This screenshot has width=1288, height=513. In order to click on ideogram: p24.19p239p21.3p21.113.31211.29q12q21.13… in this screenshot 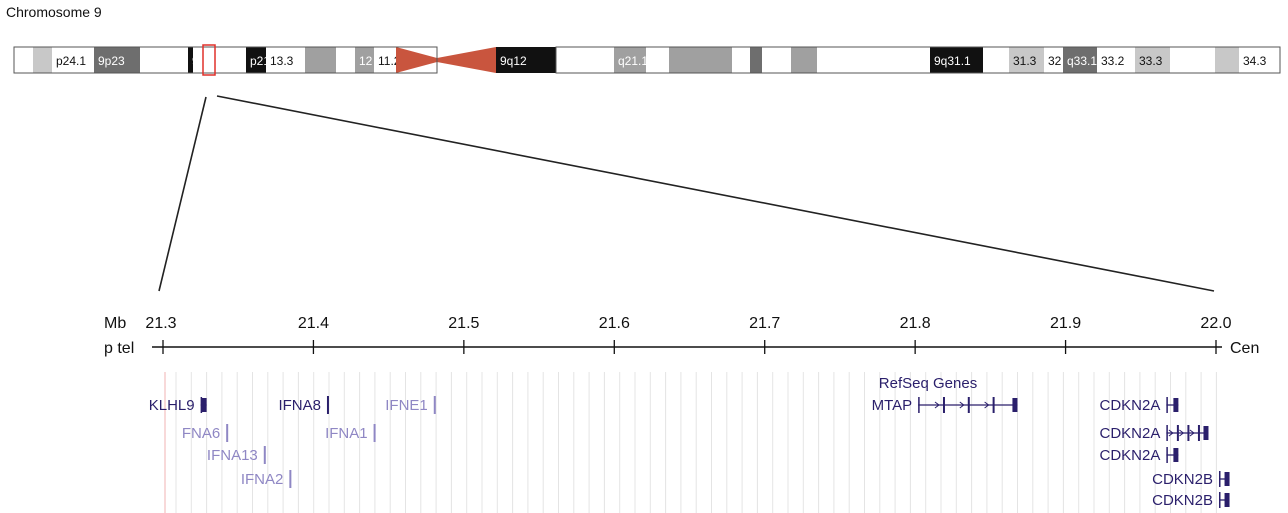, I will do `click(647, 60)`.